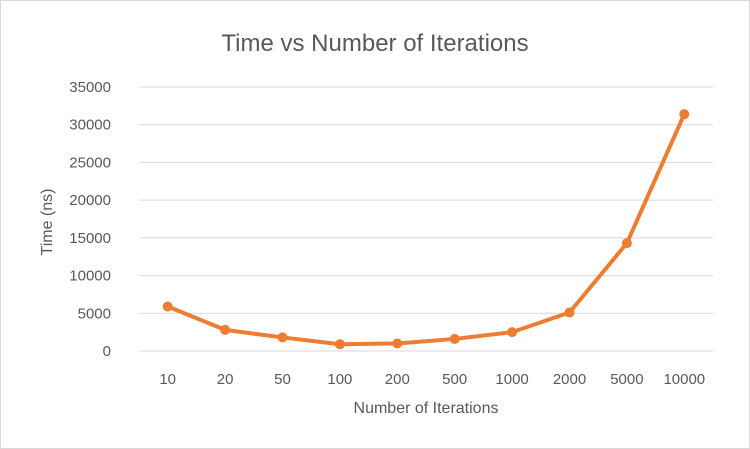 Image resolution: width=750 pixels, height=449 pixels. Describe the element at coordinates (90, 276) in the screenshot. I see `y-tick-label: 10000` at that location.